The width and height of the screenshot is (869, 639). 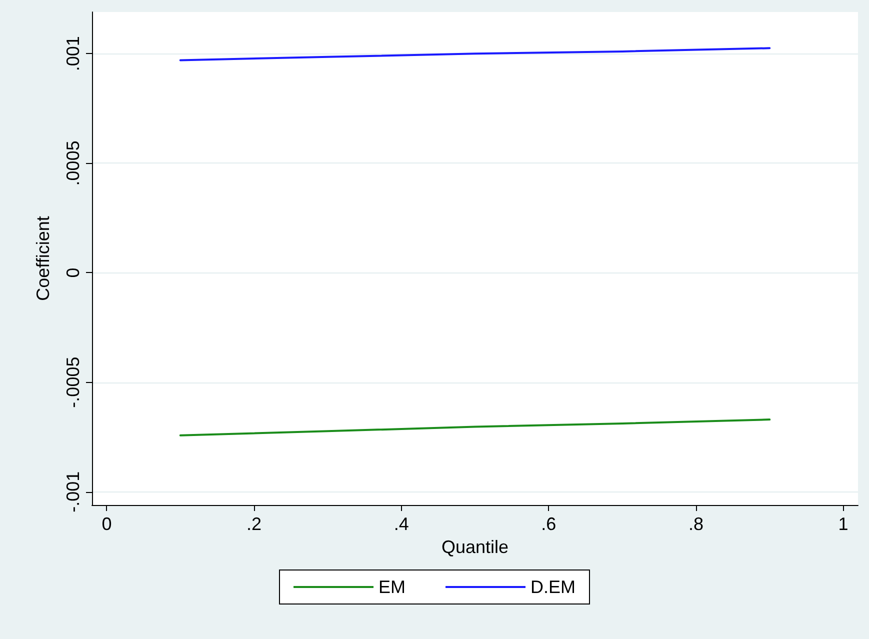 I want to click on x-axis-title: Quantile, so click(x=475, y=546).